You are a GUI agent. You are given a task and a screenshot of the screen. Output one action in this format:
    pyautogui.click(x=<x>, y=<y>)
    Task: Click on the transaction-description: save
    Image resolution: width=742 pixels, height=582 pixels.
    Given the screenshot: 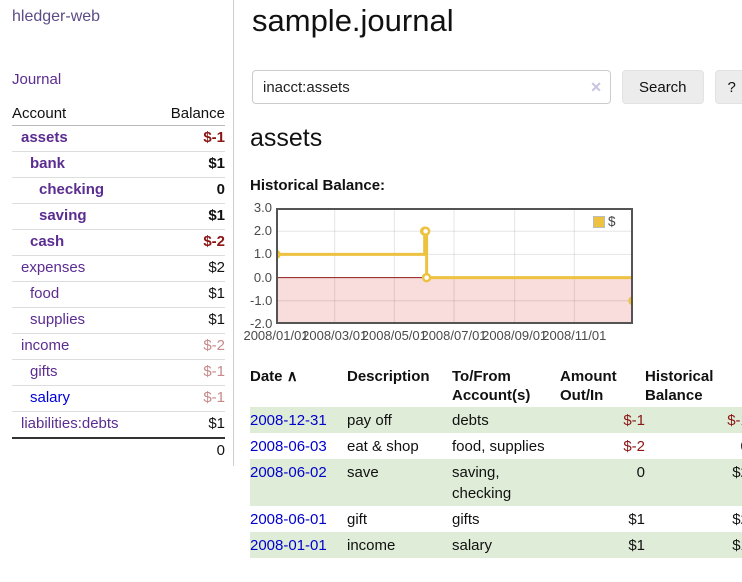 What is the action you would take?
    pyautogui.click(x=363, y=472)
    